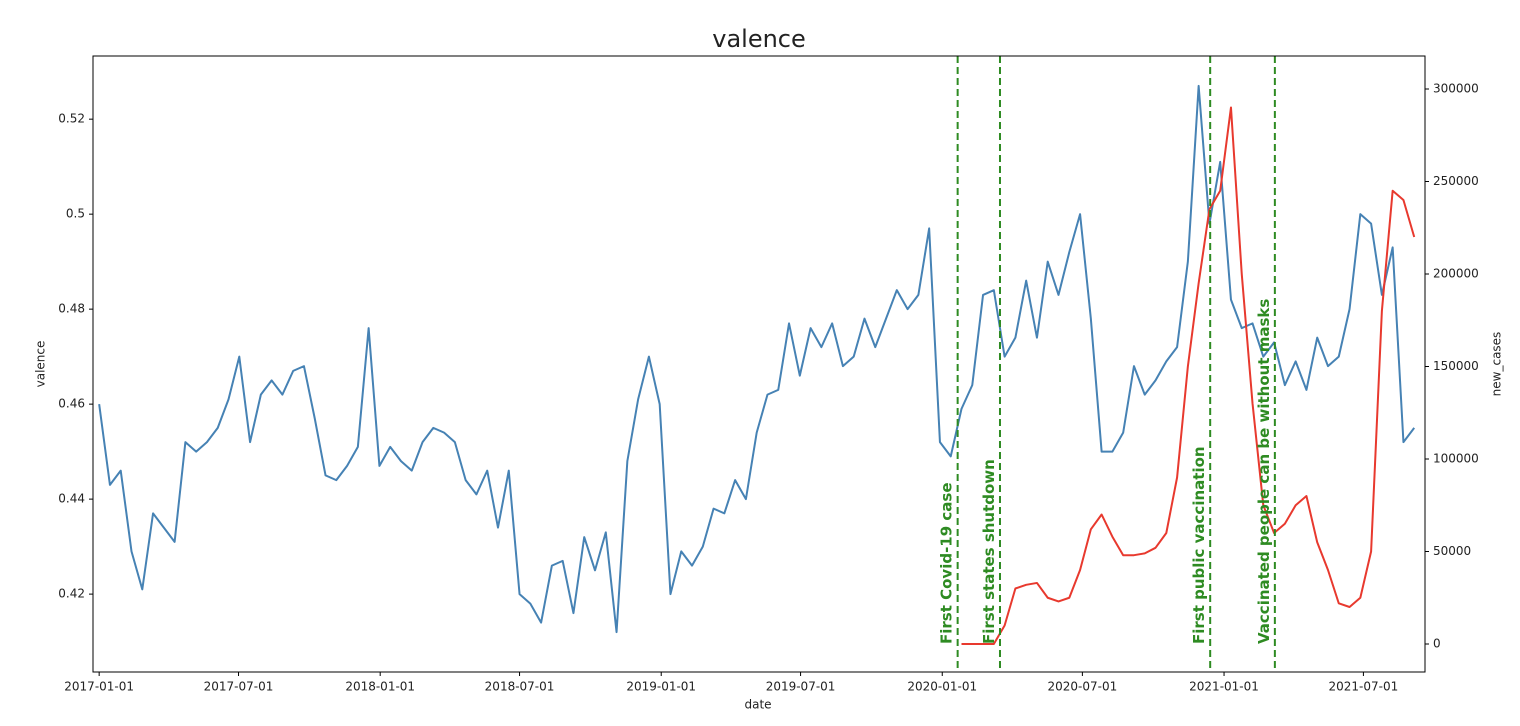  What do you see at coordinates (520, 687) in the screenshot?
I see `x-tick-label: 2018-07-01` at bounding box center [520, 687].